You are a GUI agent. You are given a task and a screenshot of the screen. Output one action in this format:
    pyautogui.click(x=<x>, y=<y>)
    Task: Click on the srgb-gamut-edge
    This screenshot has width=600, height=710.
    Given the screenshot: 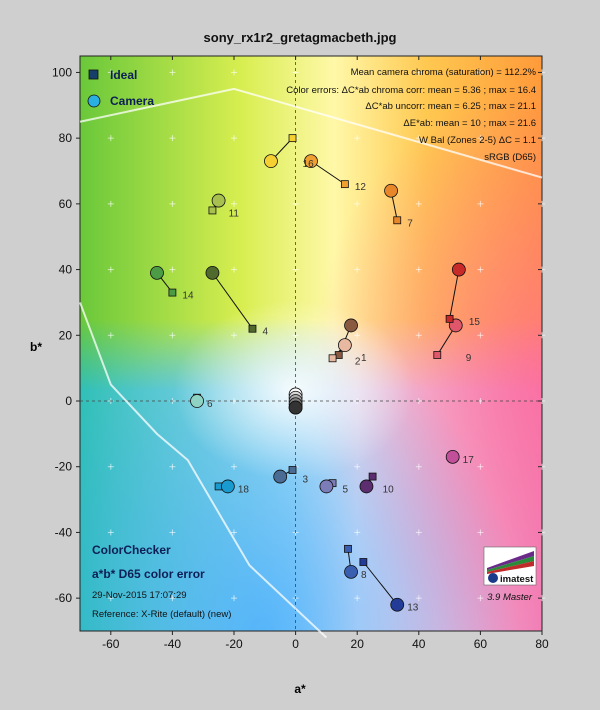 What is the action you would take?
    pyautogui.click(x=311, y=133)
    